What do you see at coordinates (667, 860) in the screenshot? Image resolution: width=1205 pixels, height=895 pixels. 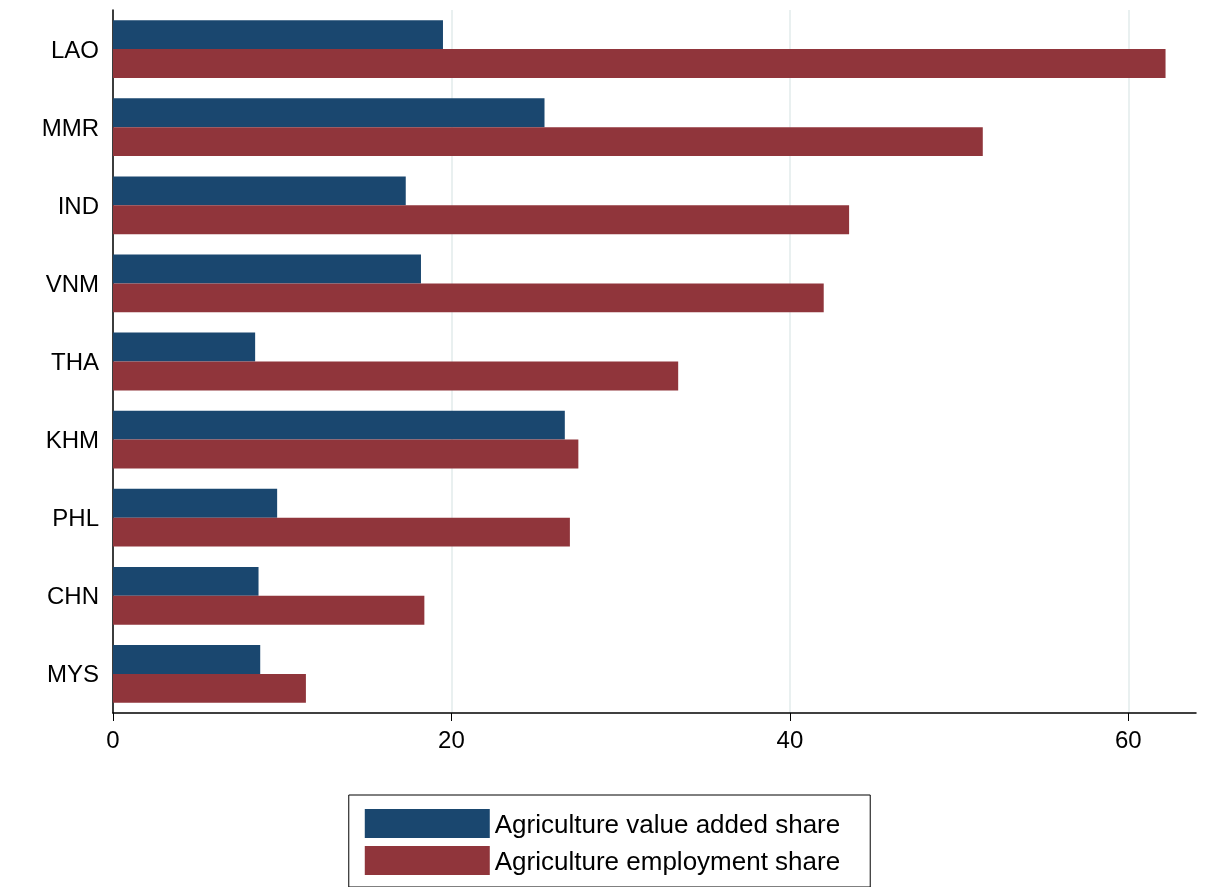 I see `legend-label: Agriculture employment share` at bounding box center [667, 860].